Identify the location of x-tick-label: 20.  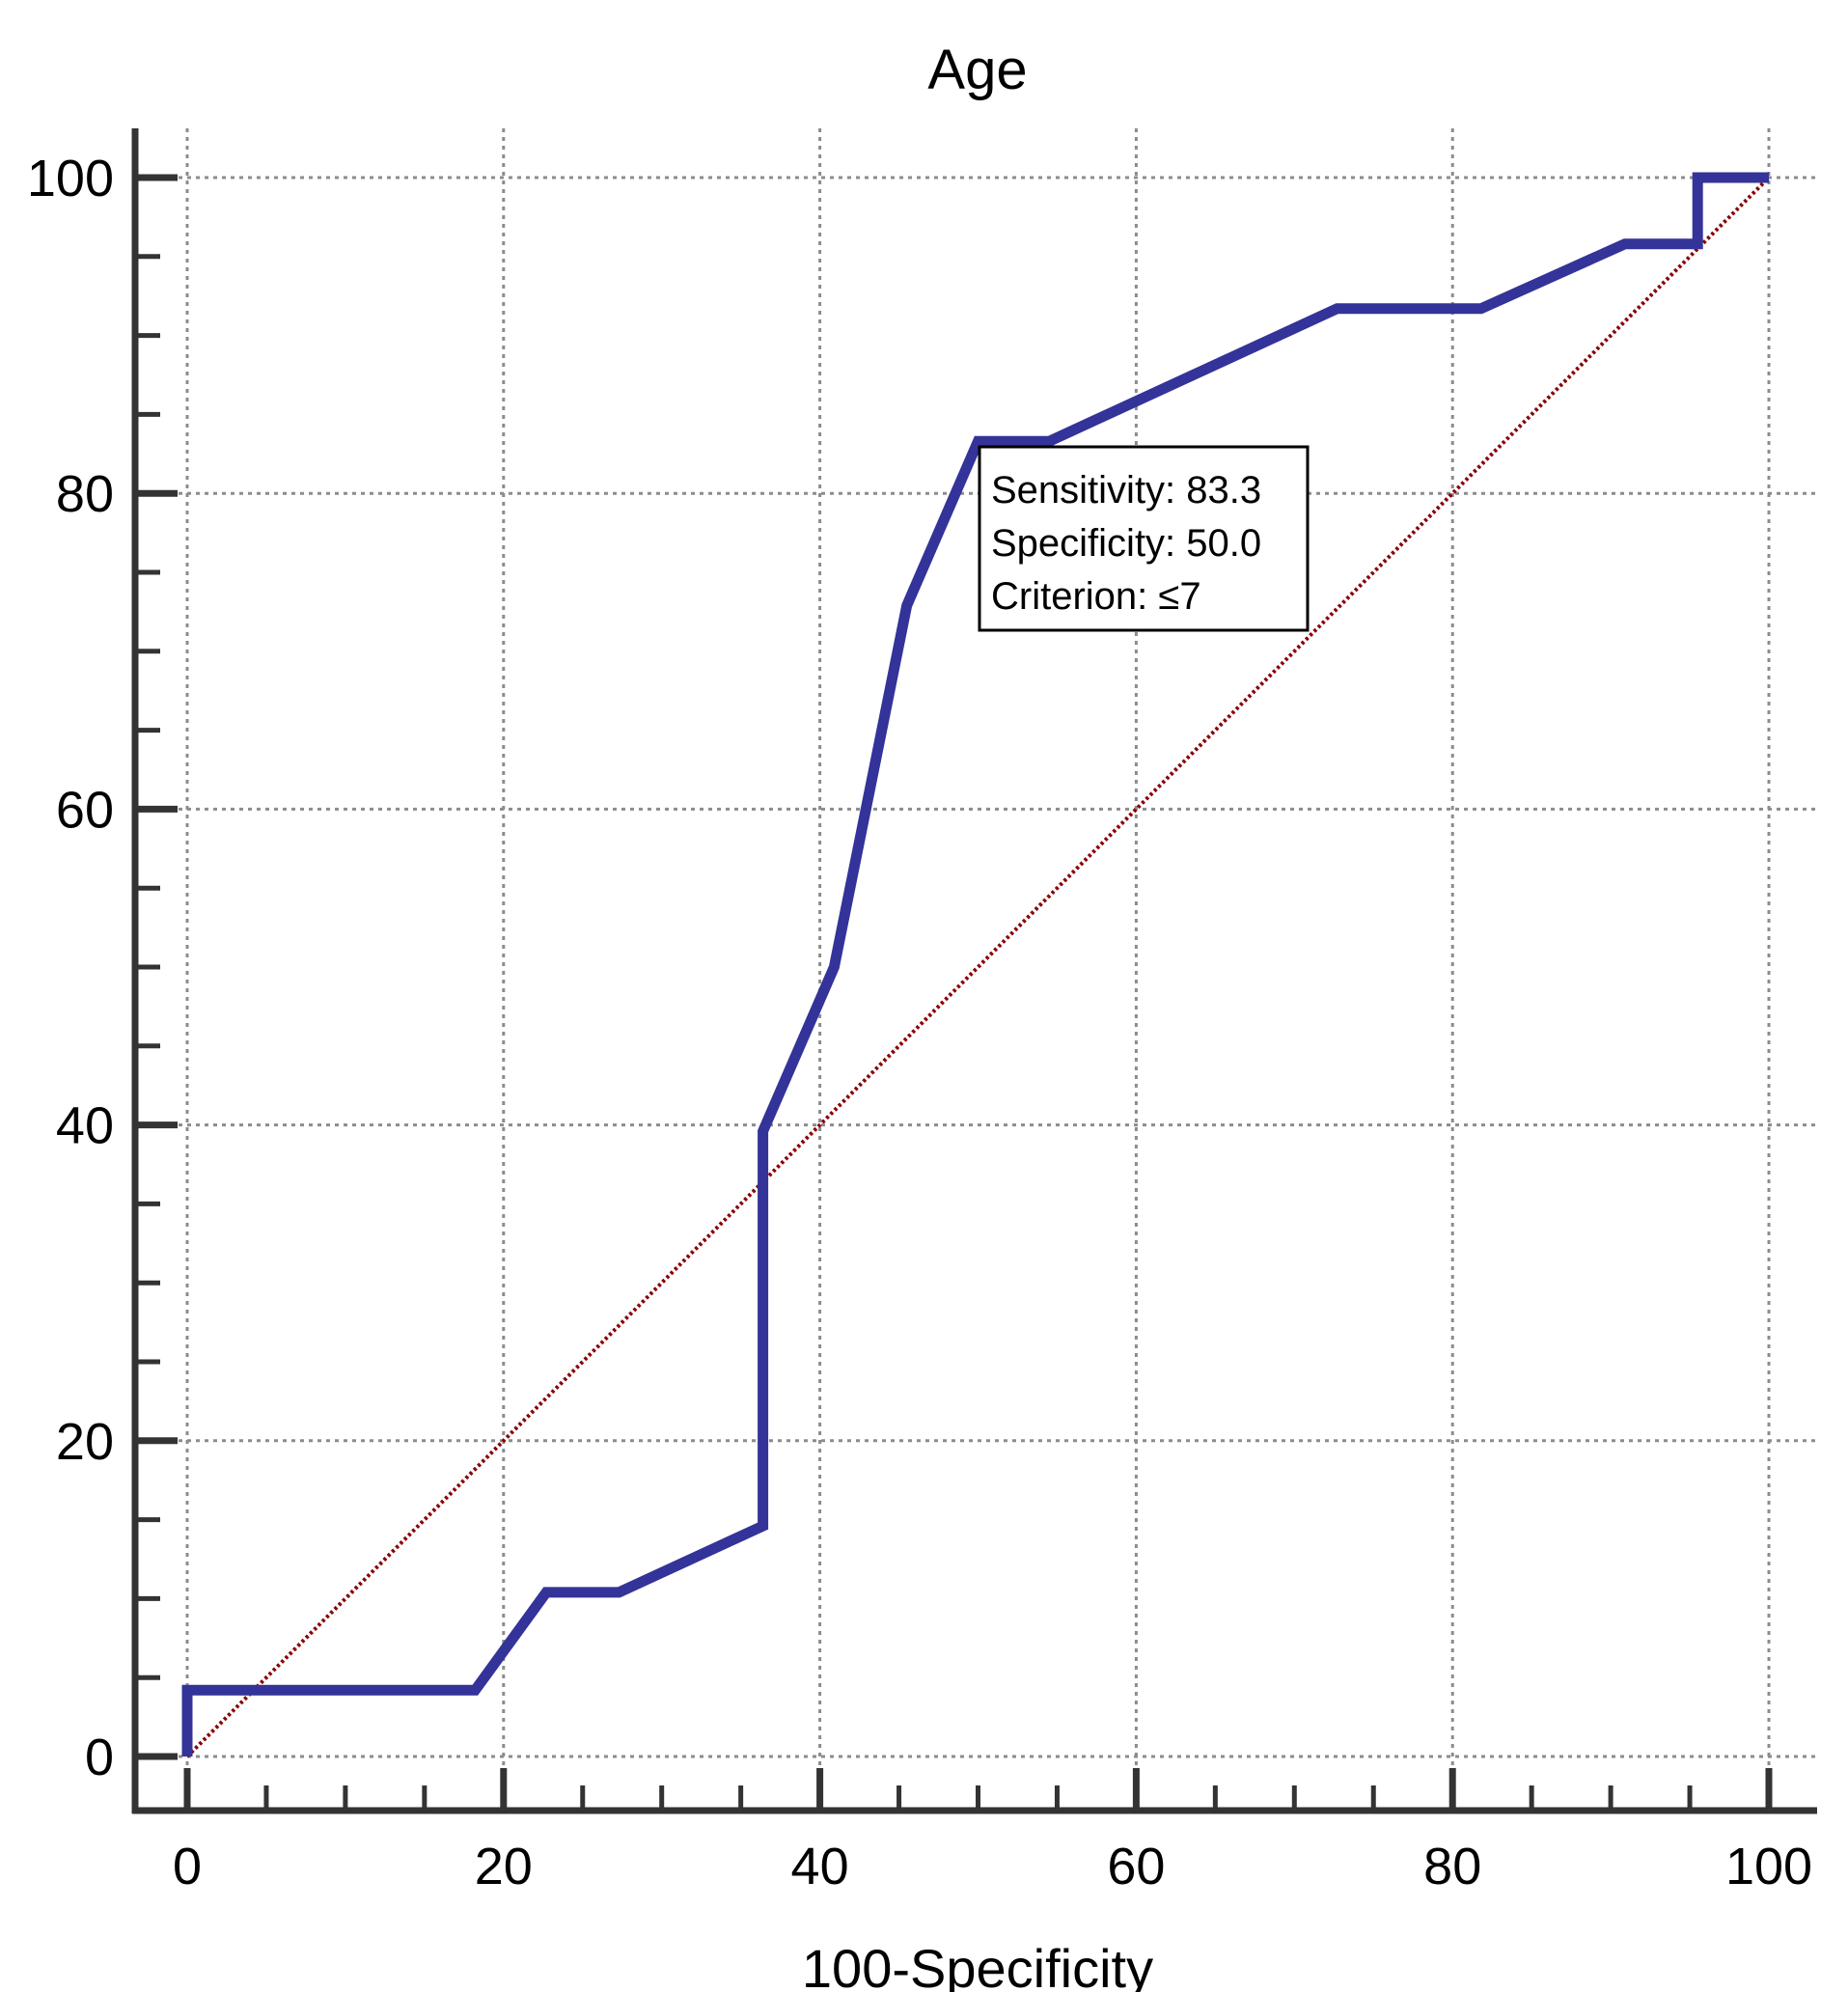
(504, 1866).